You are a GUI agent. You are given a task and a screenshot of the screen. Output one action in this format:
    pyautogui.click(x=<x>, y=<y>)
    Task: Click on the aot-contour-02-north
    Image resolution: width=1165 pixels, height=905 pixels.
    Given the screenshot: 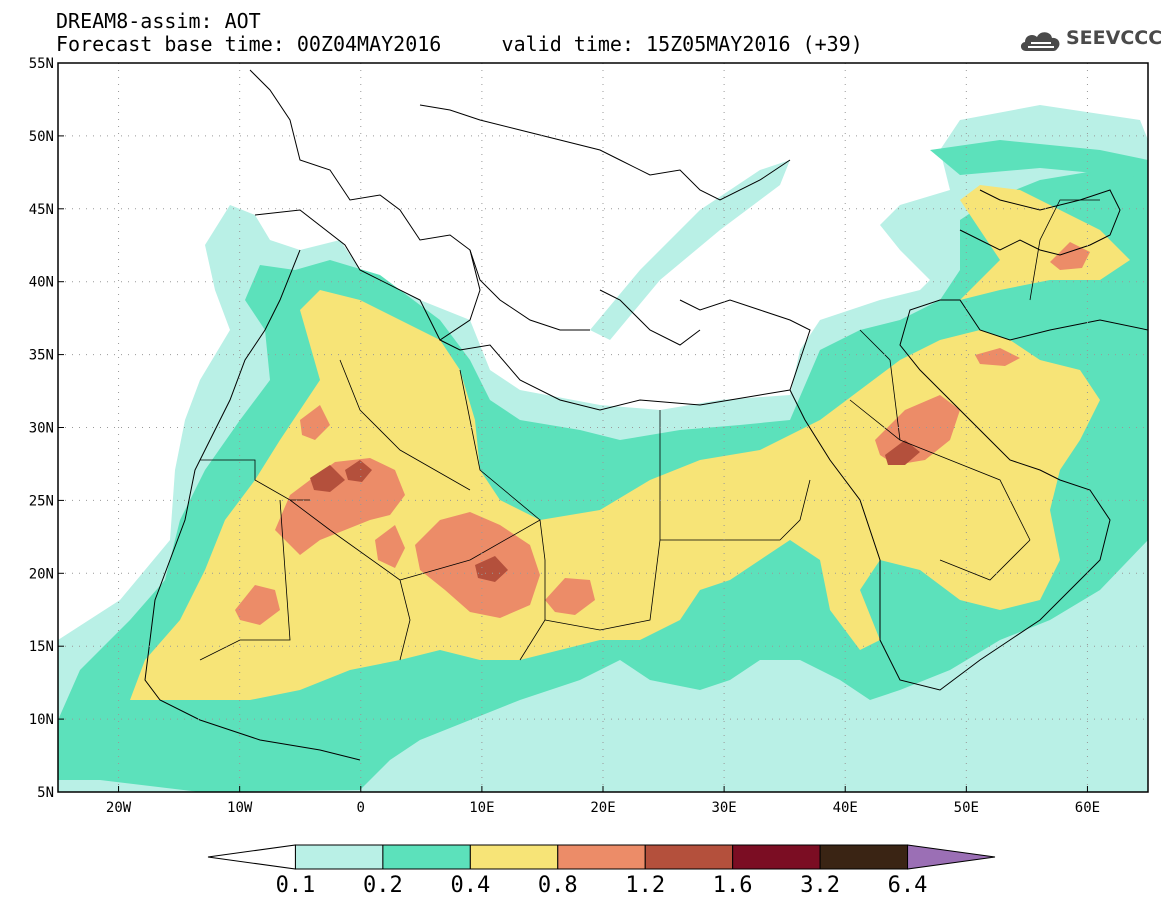 What is the action you would take?
    pyautogui.click(x=1039, y=159)
    